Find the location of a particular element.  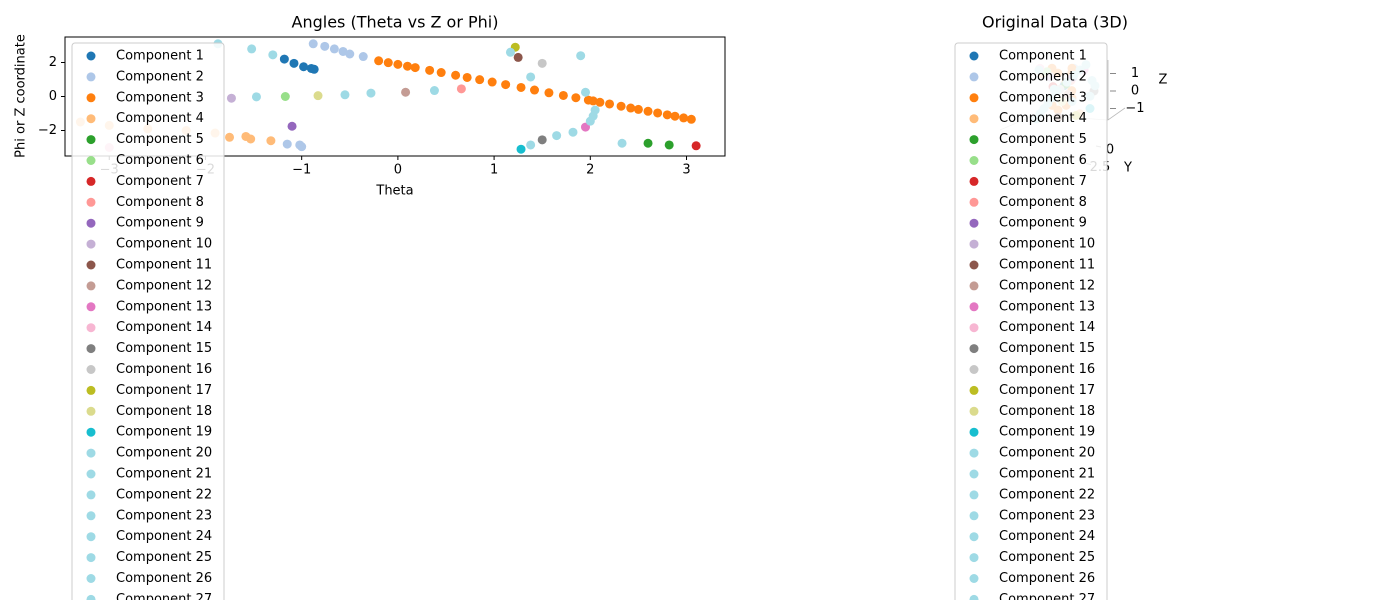

legend-label: Component 3 is located at coordinates (1043, 97).